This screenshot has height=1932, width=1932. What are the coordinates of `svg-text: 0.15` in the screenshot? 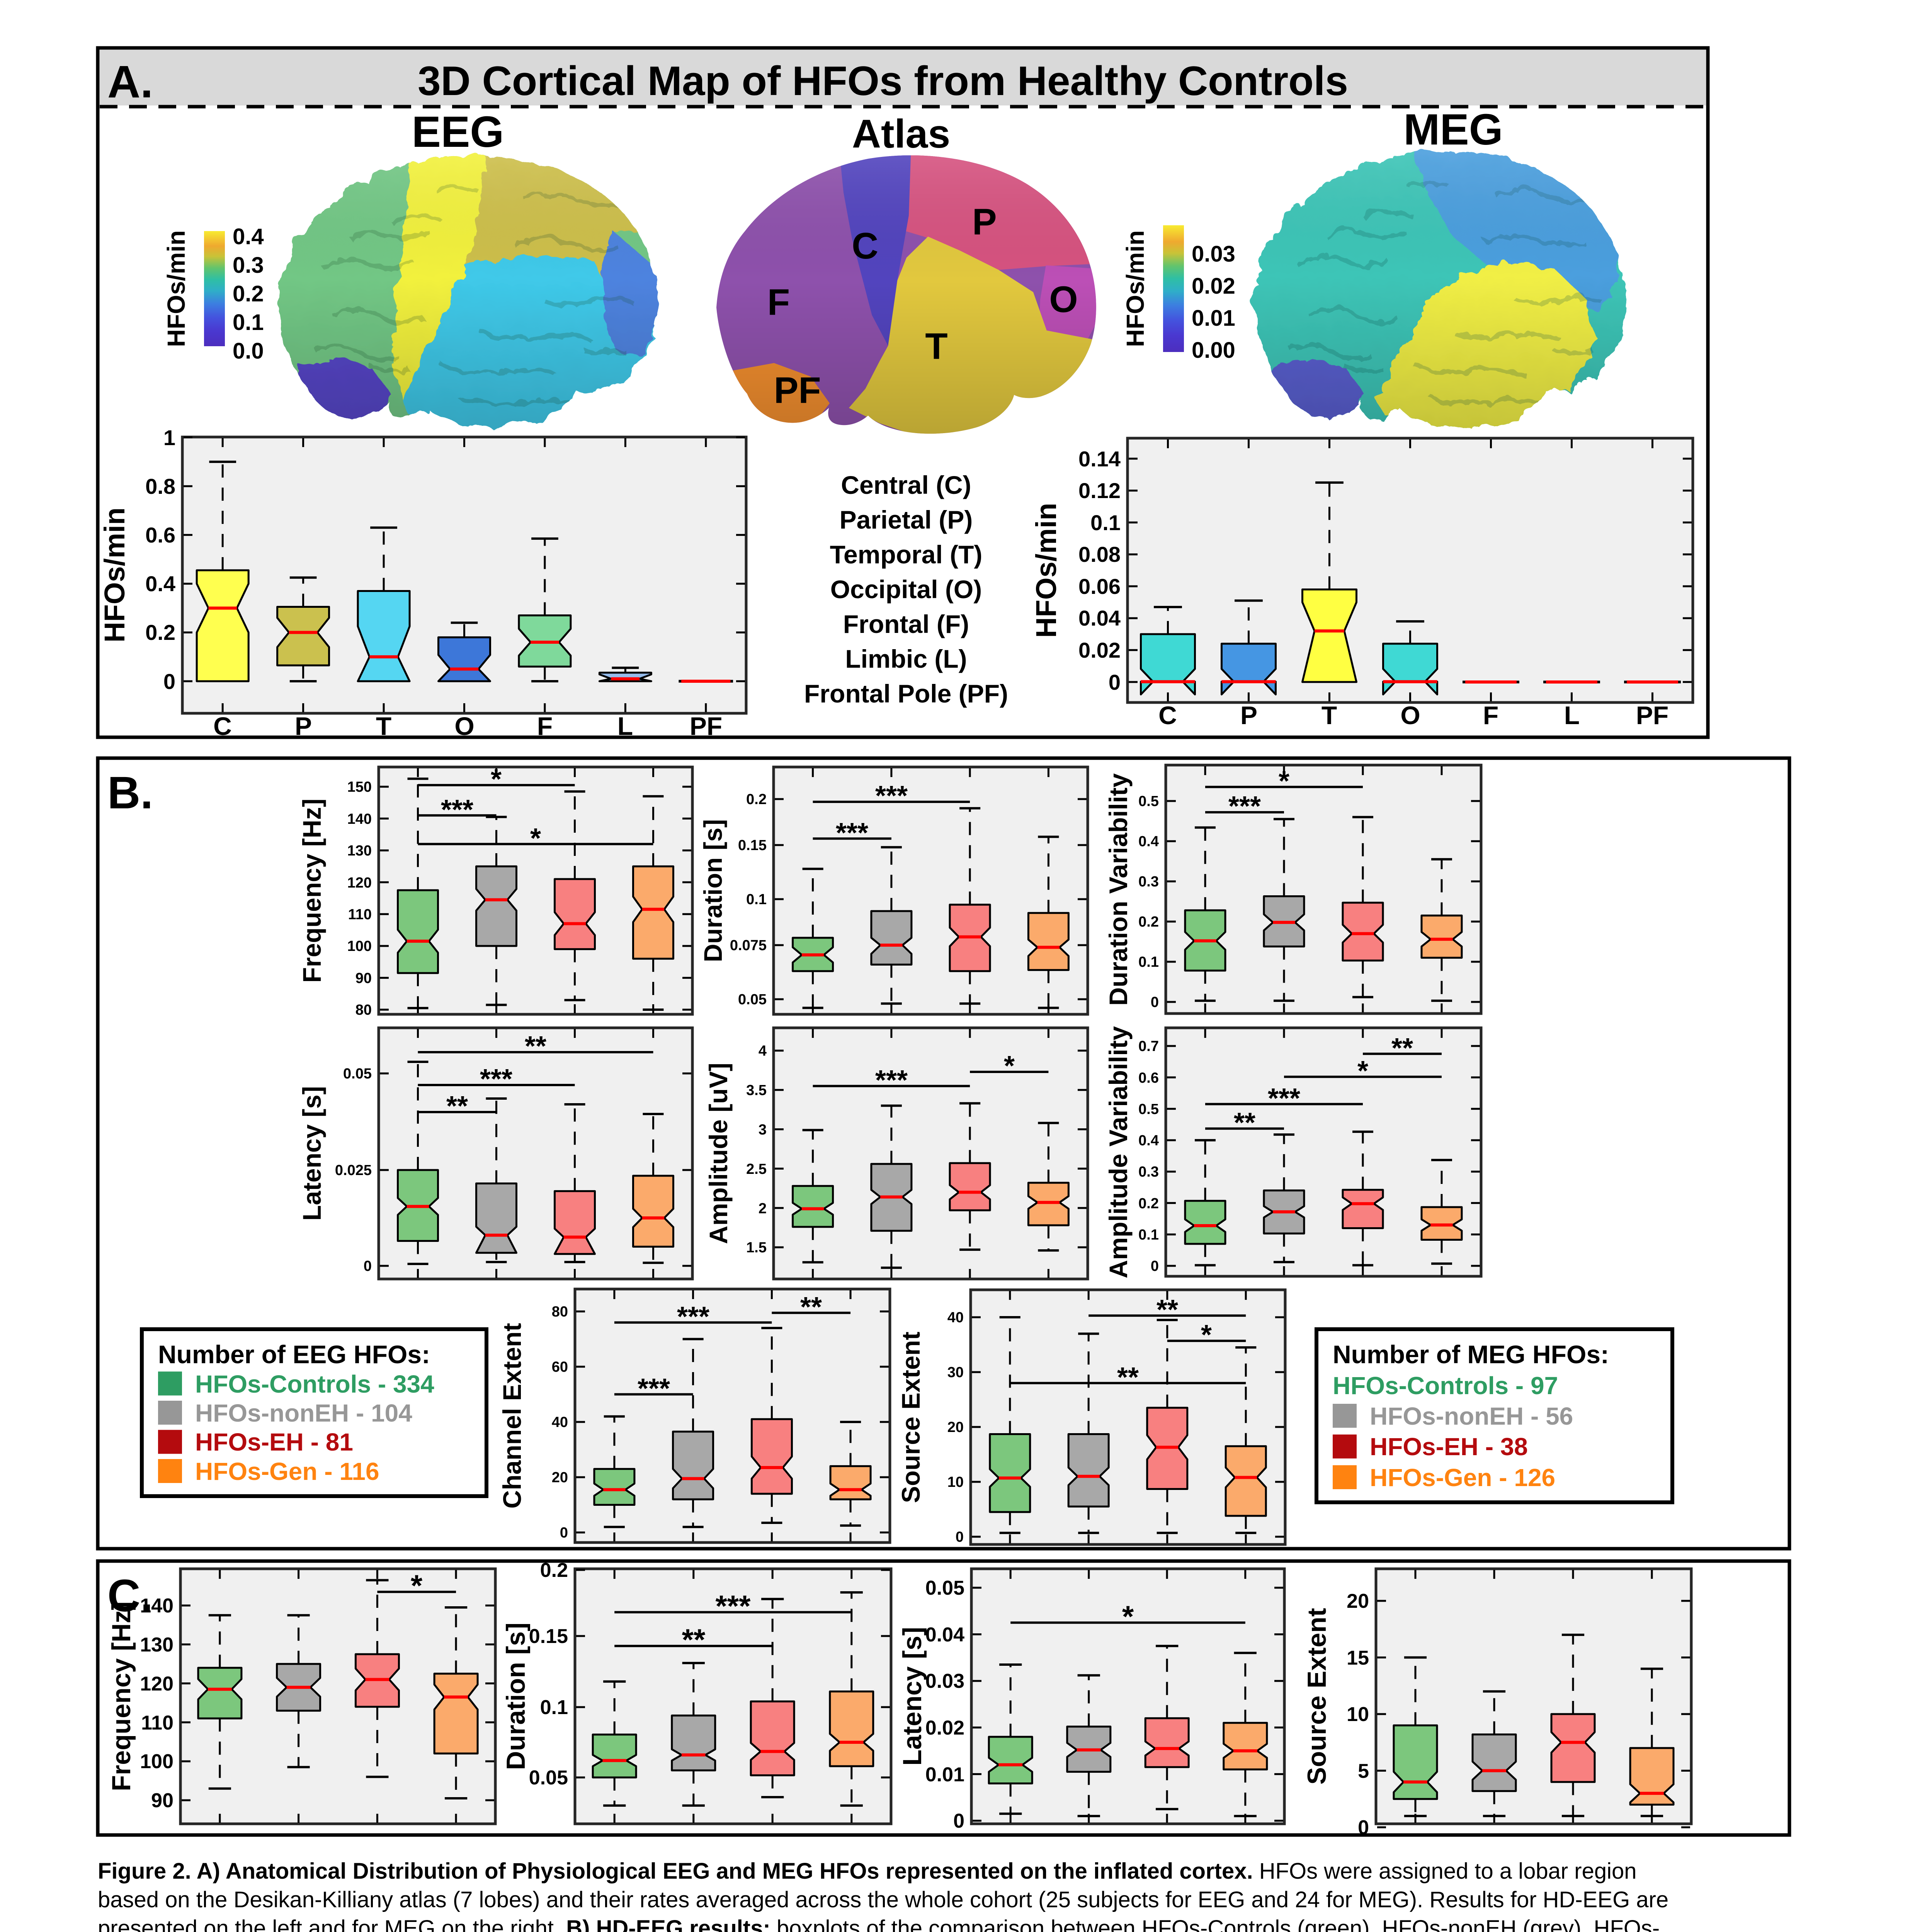 It's located at (549, 1637).